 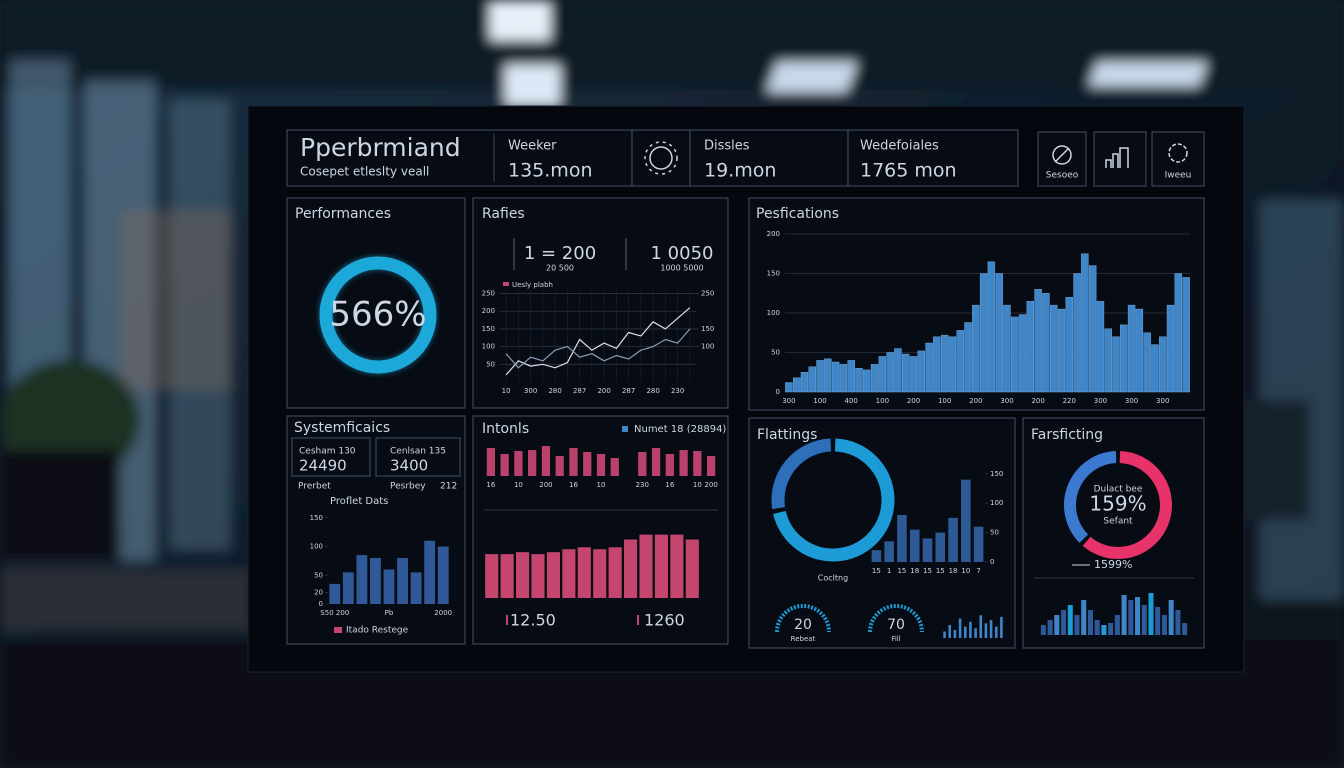 I want to click on chart-caption: Cocltng, so click(x=833, y=578).